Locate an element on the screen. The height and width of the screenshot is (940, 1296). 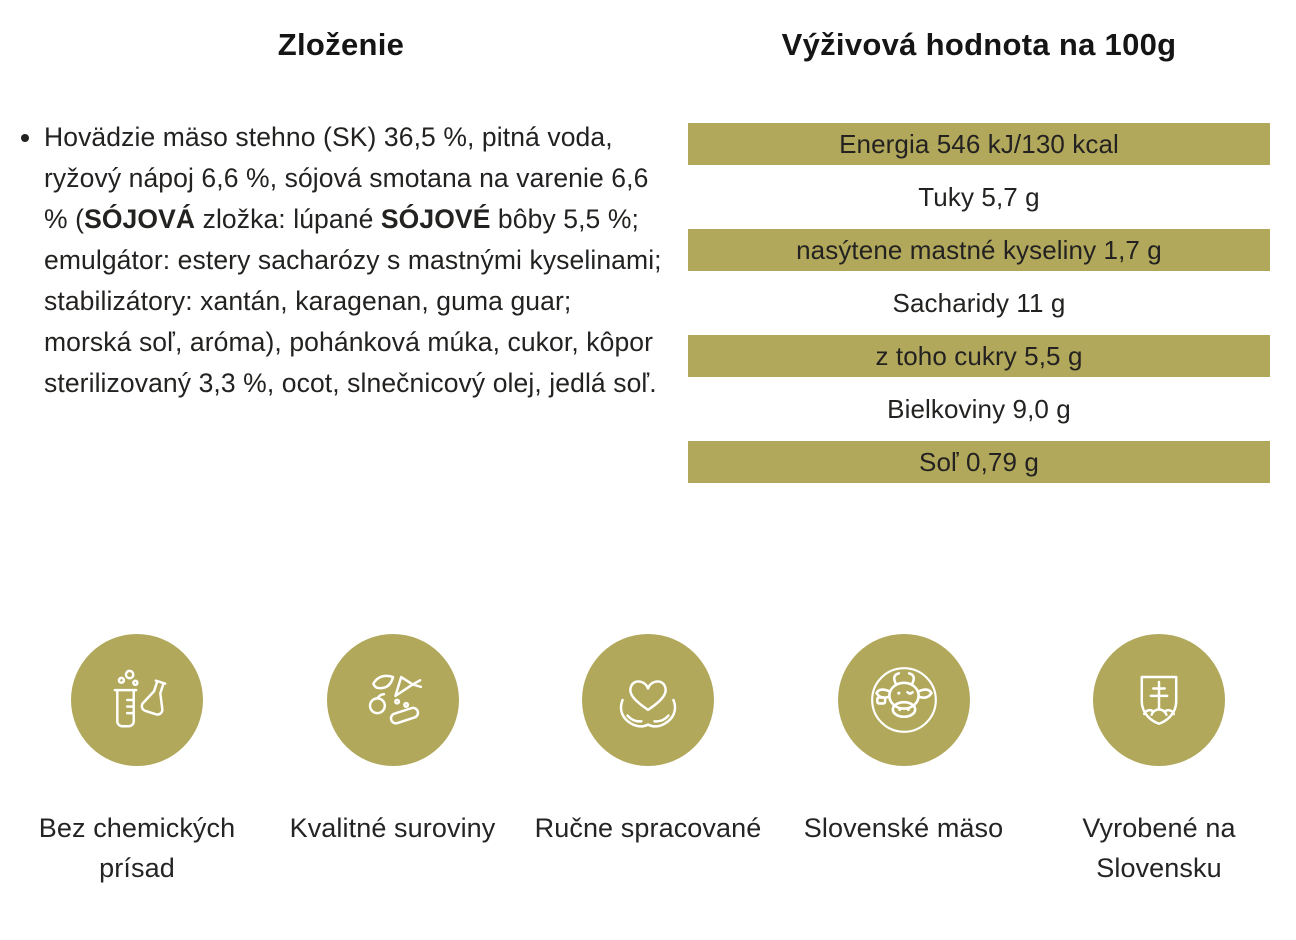
slovakia-emblem-icon is located at coordinates (1159, 700).